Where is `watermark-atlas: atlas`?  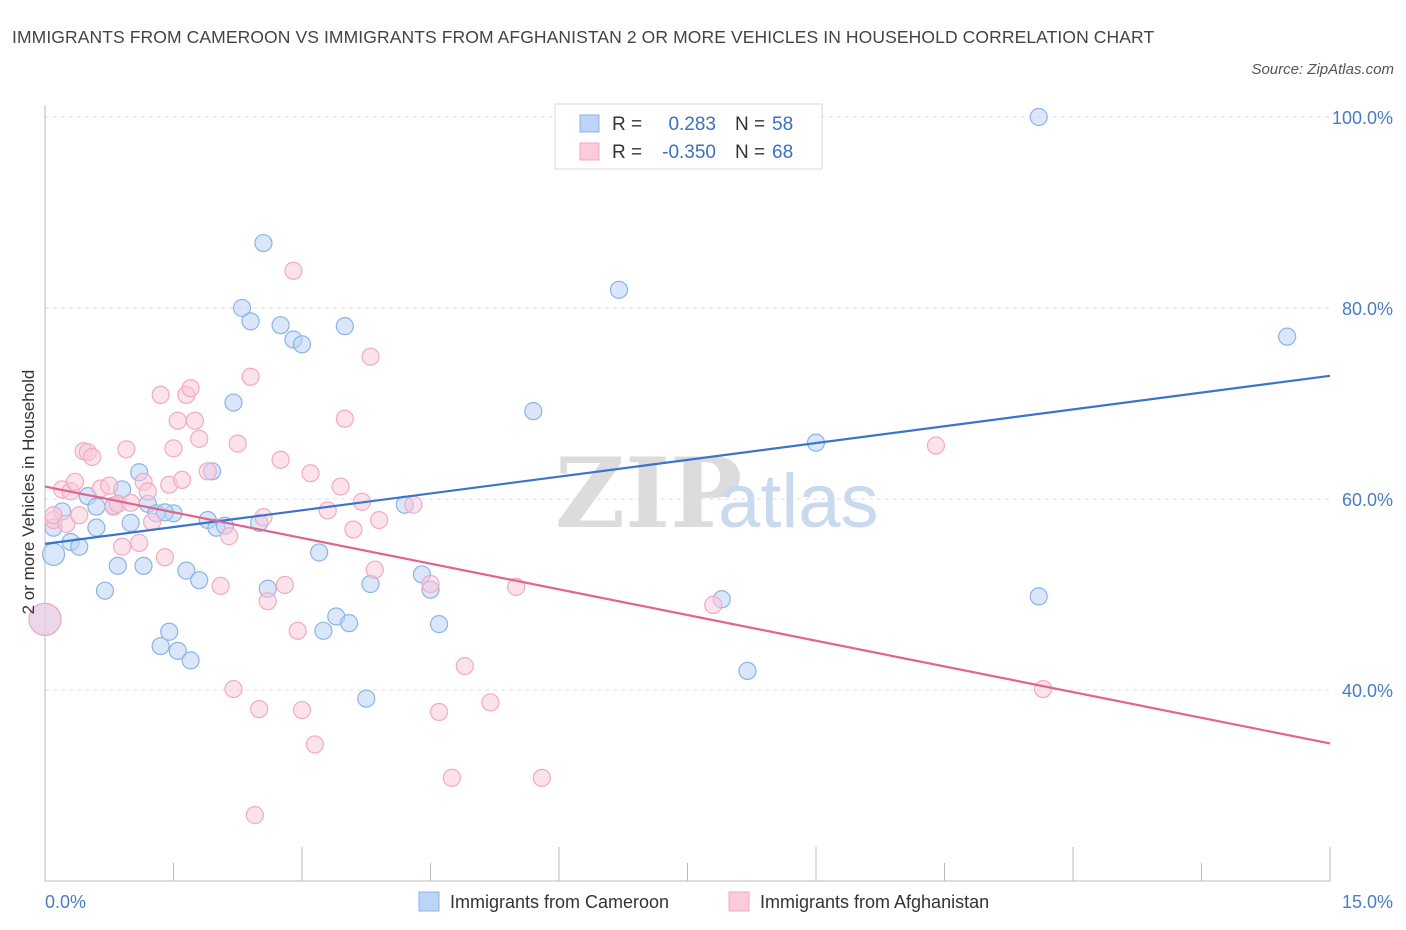 watermark-atlas: atlas is located at coordinates (798, 501).